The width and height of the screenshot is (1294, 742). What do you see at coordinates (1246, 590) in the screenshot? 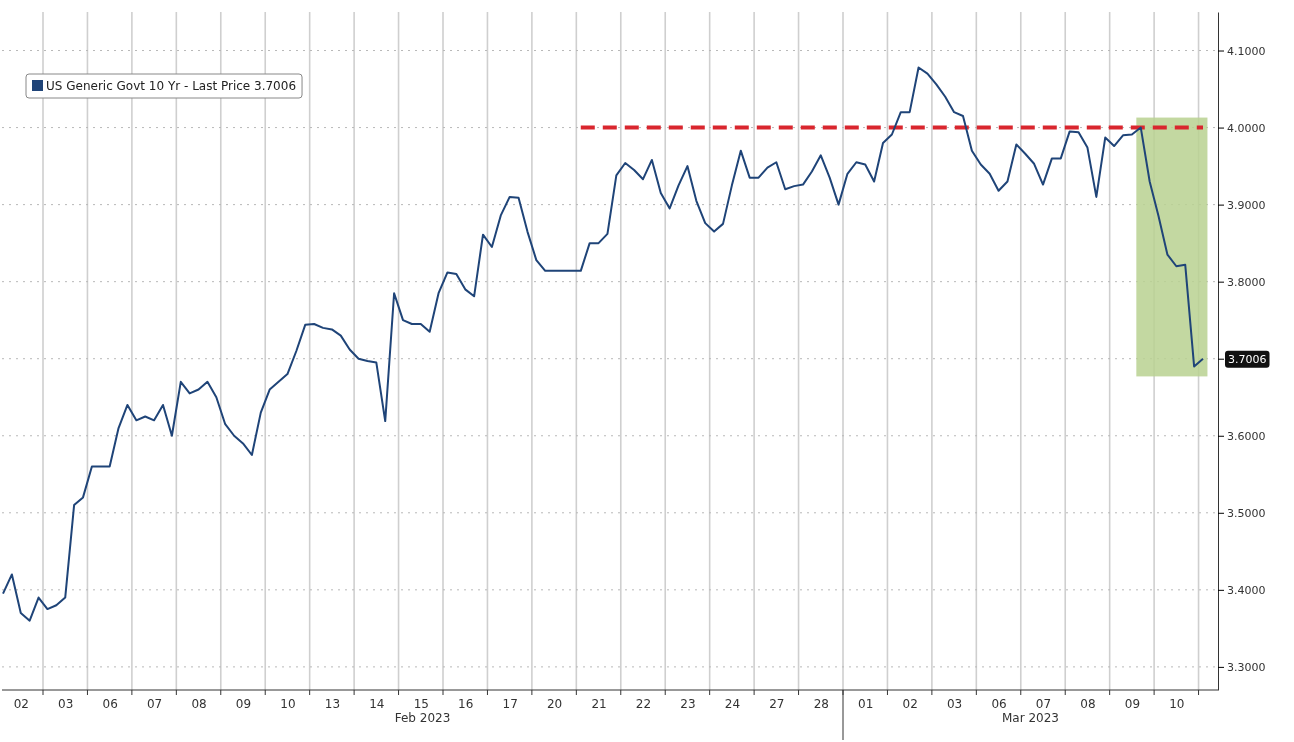
I see `y-tick-label: 3.4000` at bounding box center [1246, 590].